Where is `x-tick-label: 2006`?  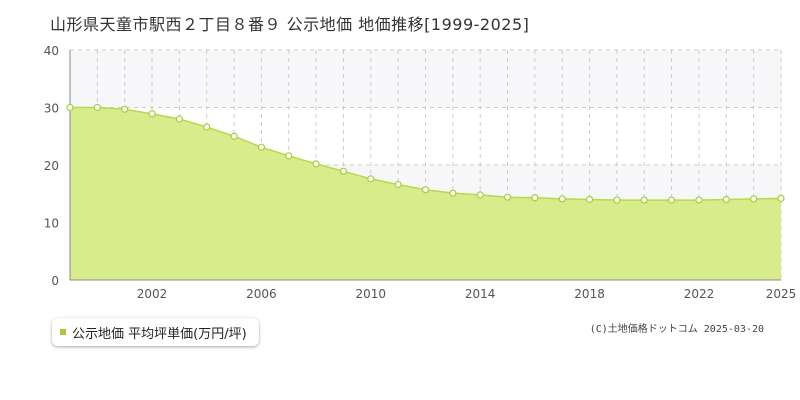 x-tick-label: 2006 is located at coordinates (261, 294).